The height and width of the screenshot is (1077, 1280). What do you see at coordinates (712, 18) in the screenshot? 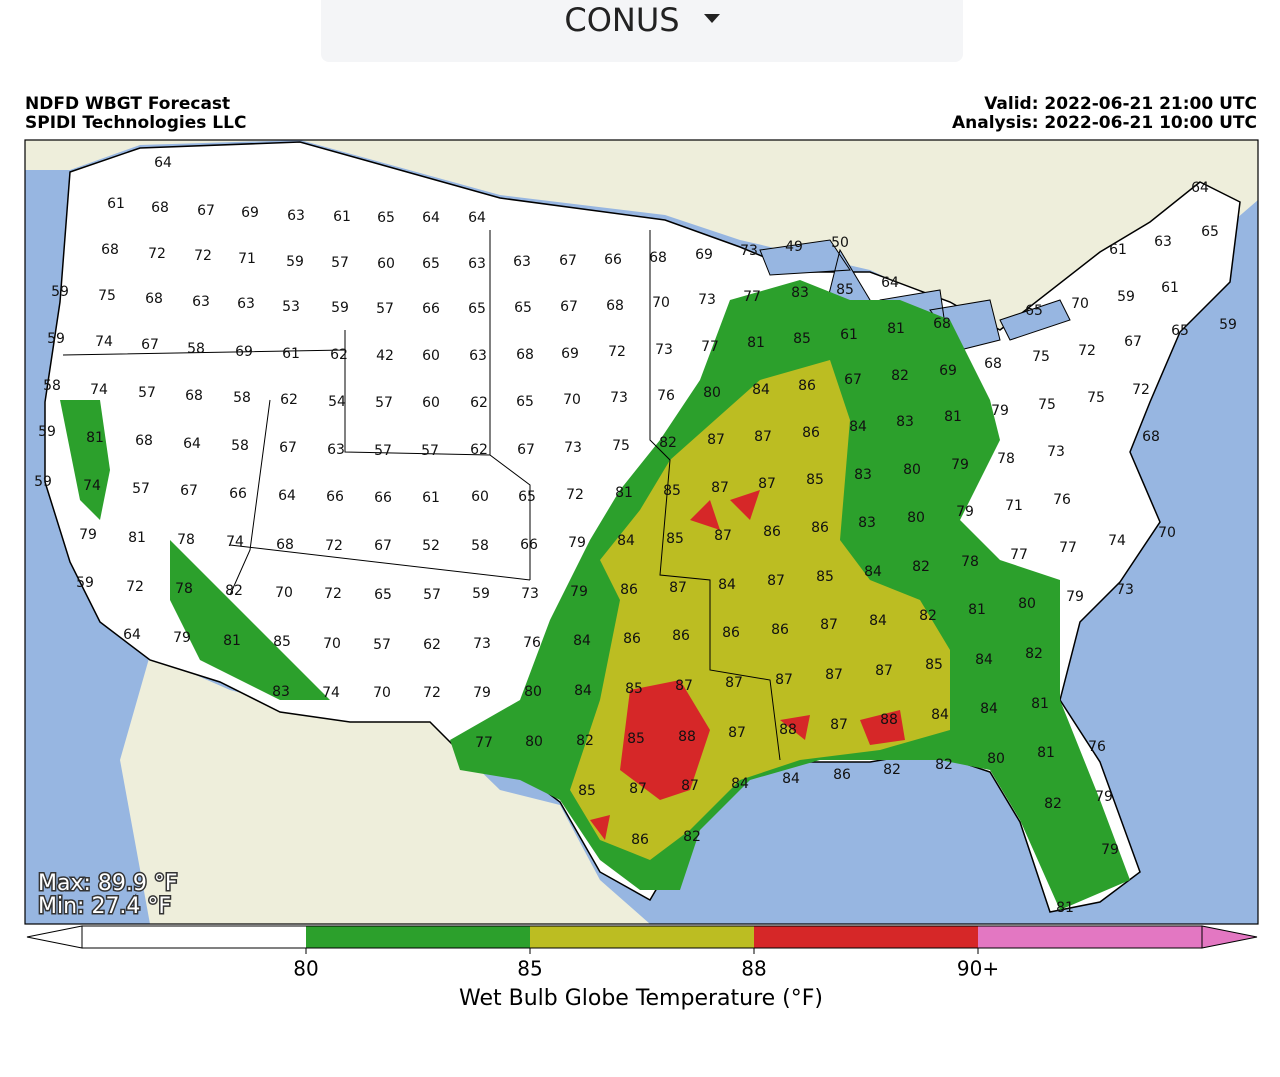
I see `selector-caret` at bounding box center [712, 18].